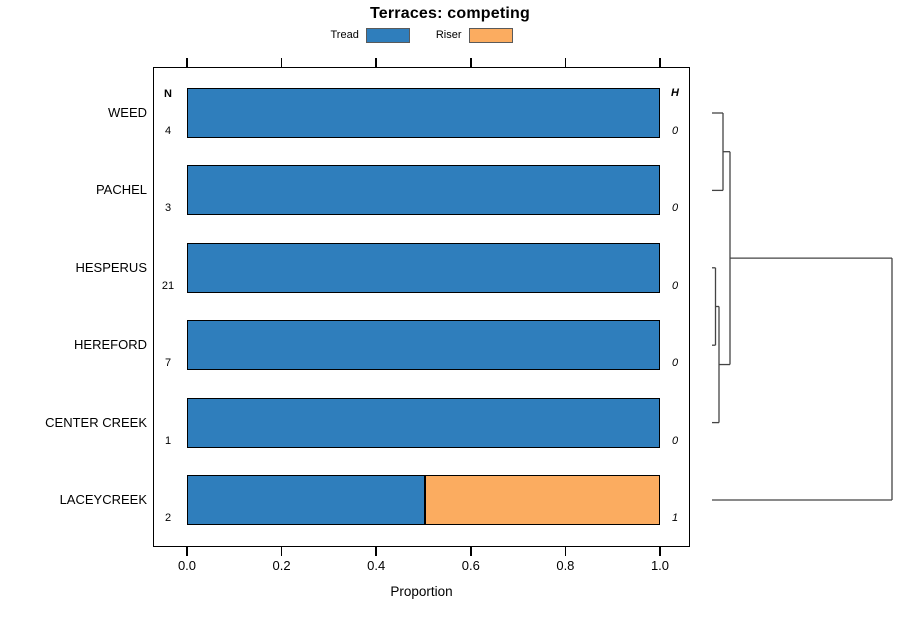 Image resolution: width=900 pixels, height=620 pixels. Describe the element at coordinates (281, 565) in the screenshot. I see `x-axis-tick-label: 0.2` at that location.